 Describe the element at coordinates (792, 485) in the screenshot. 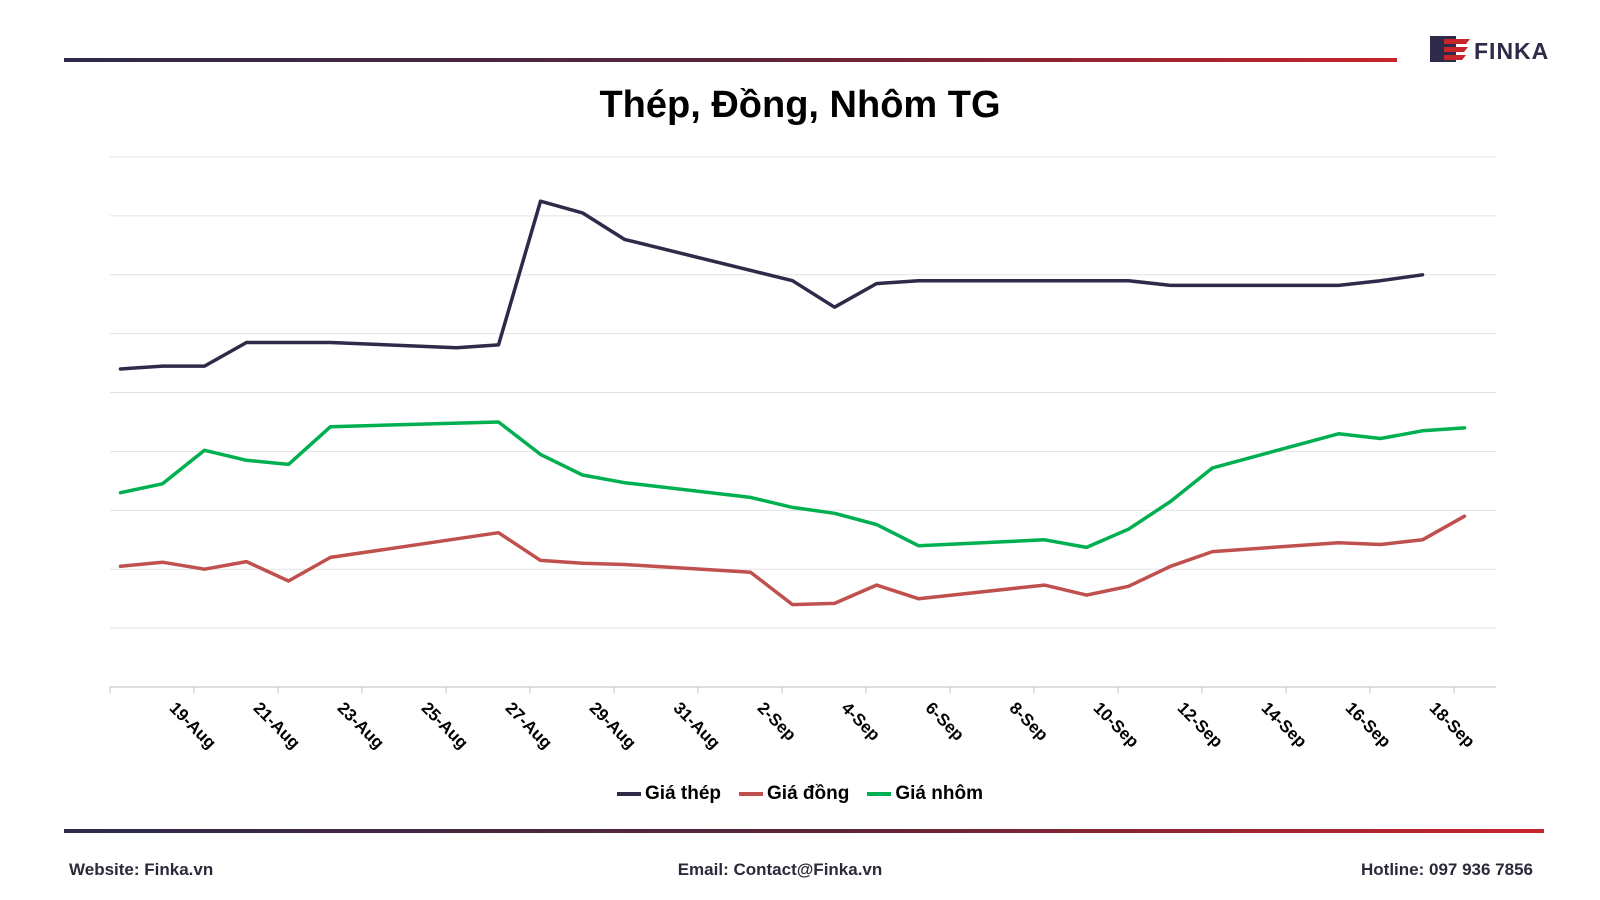

I see `series-line-aluminum` at that location.